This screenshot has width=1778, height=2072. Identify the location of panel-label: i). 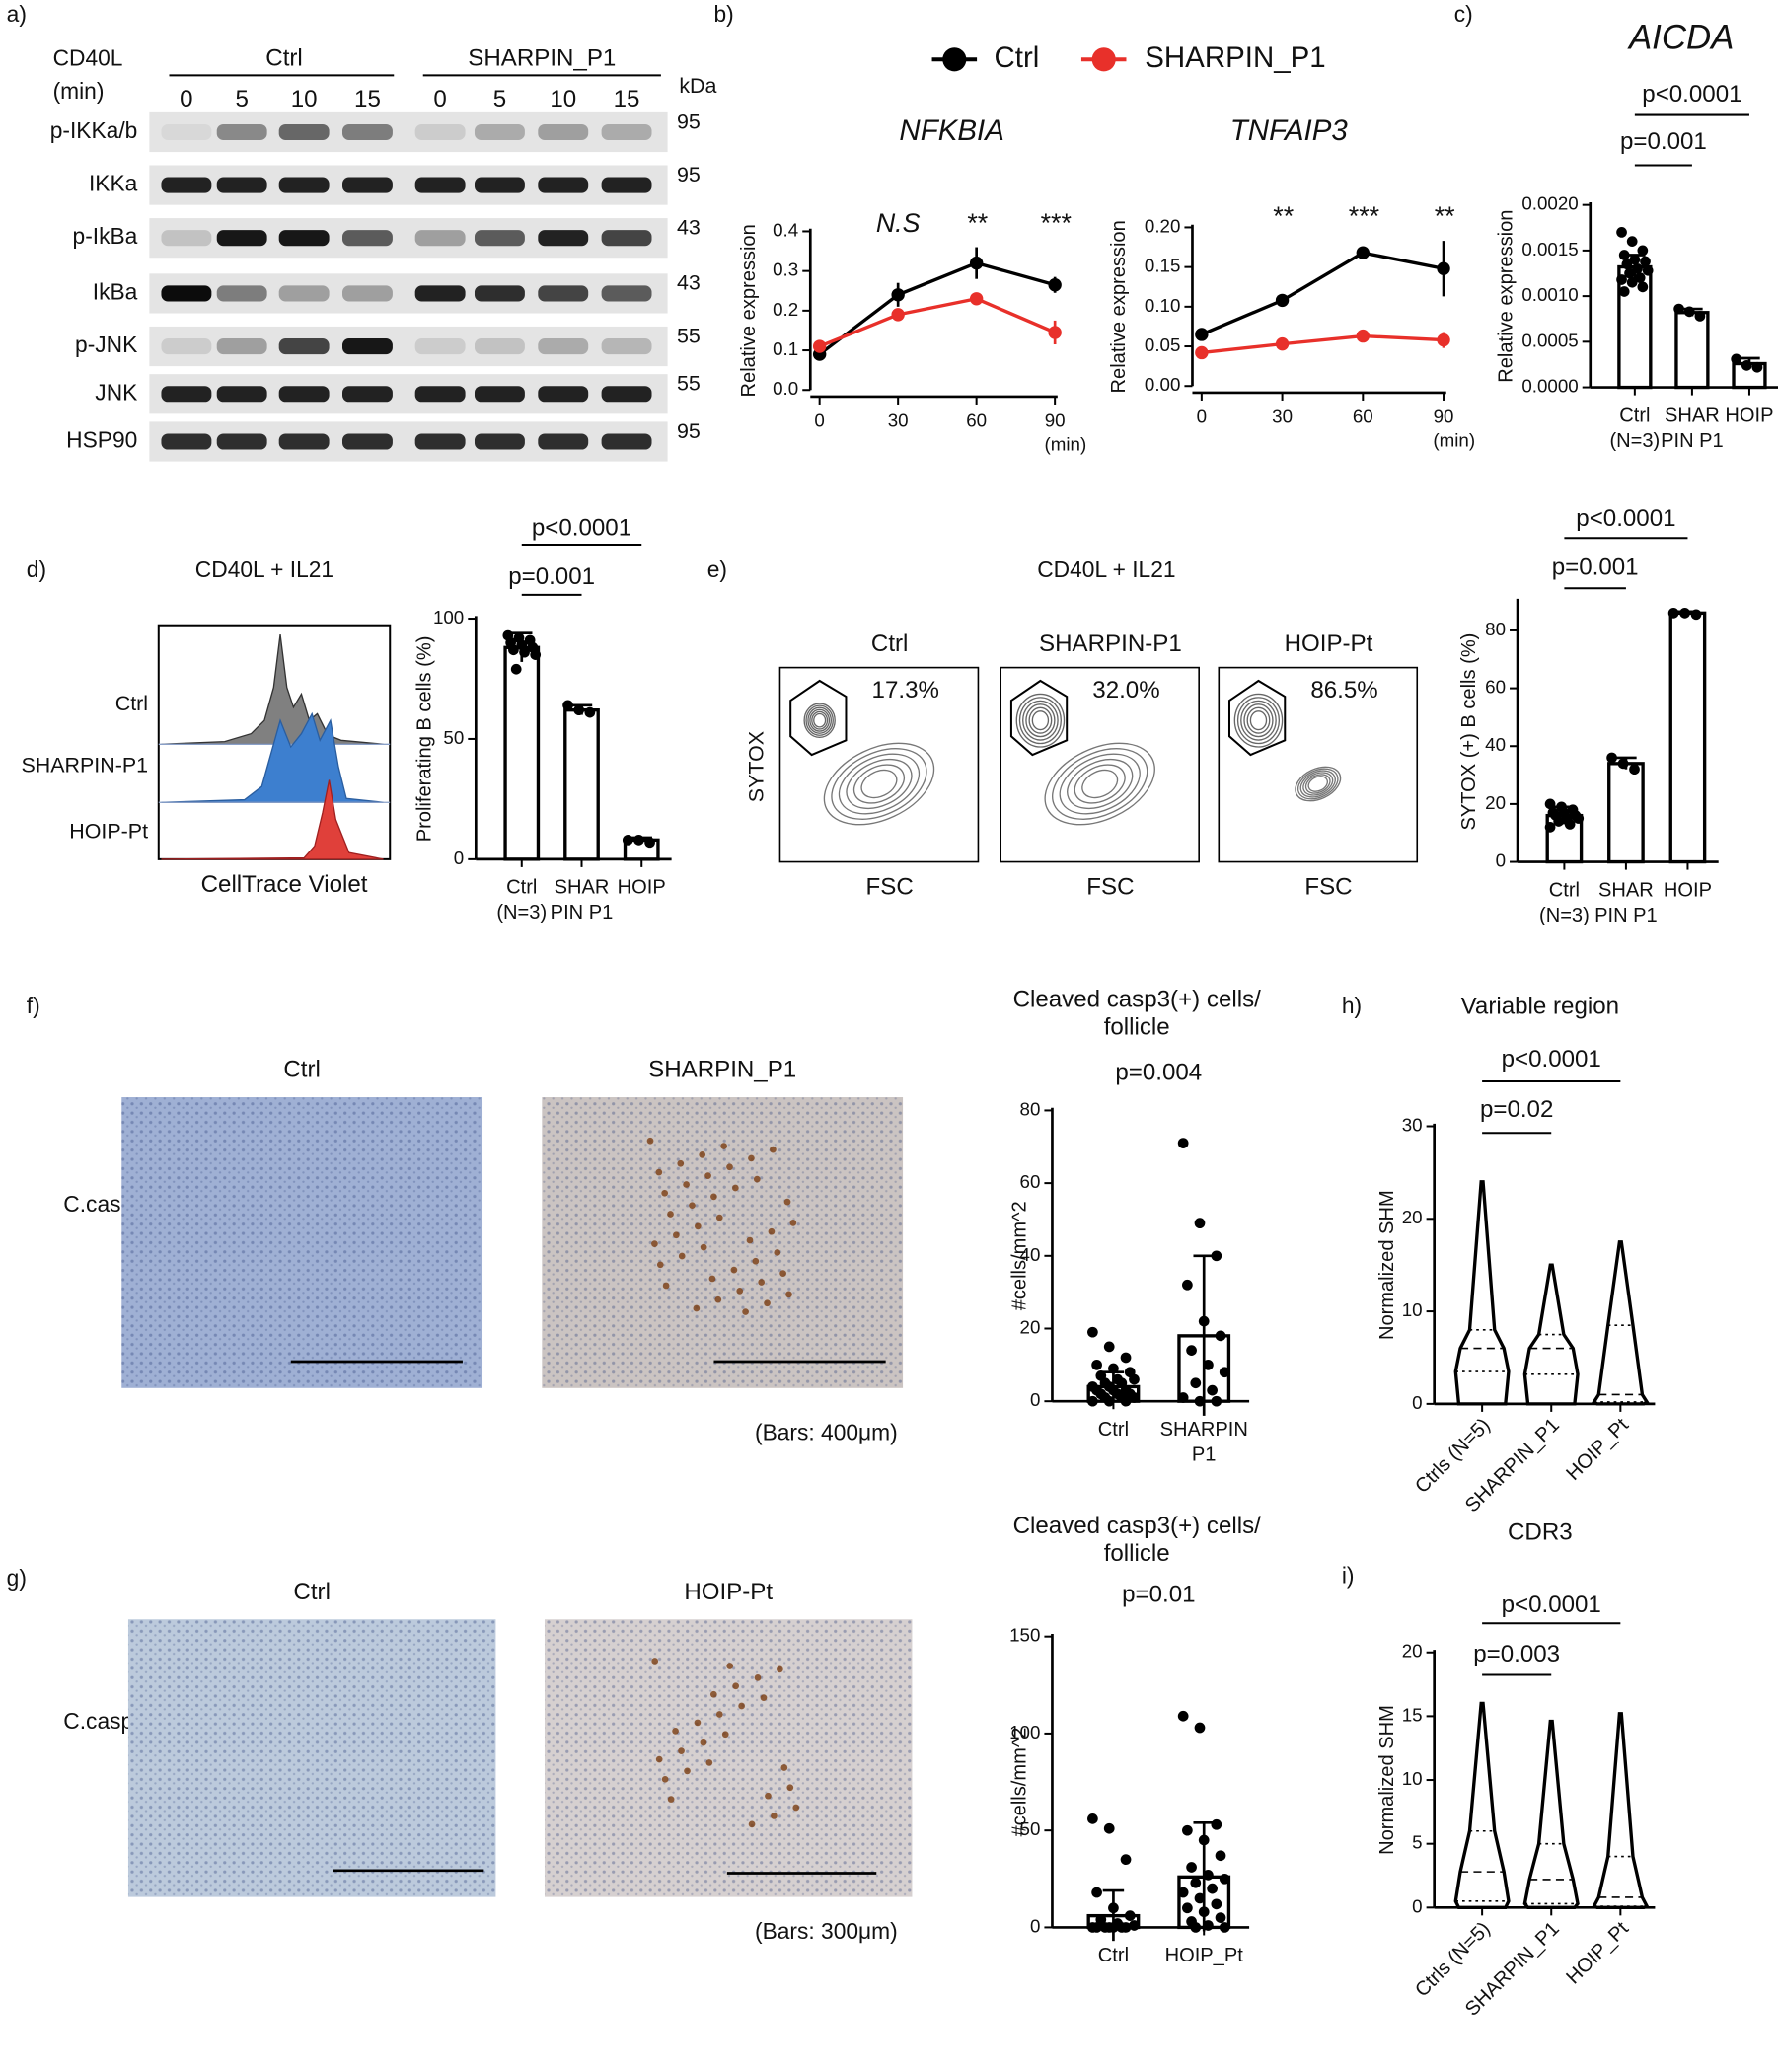
(1348, 1575).